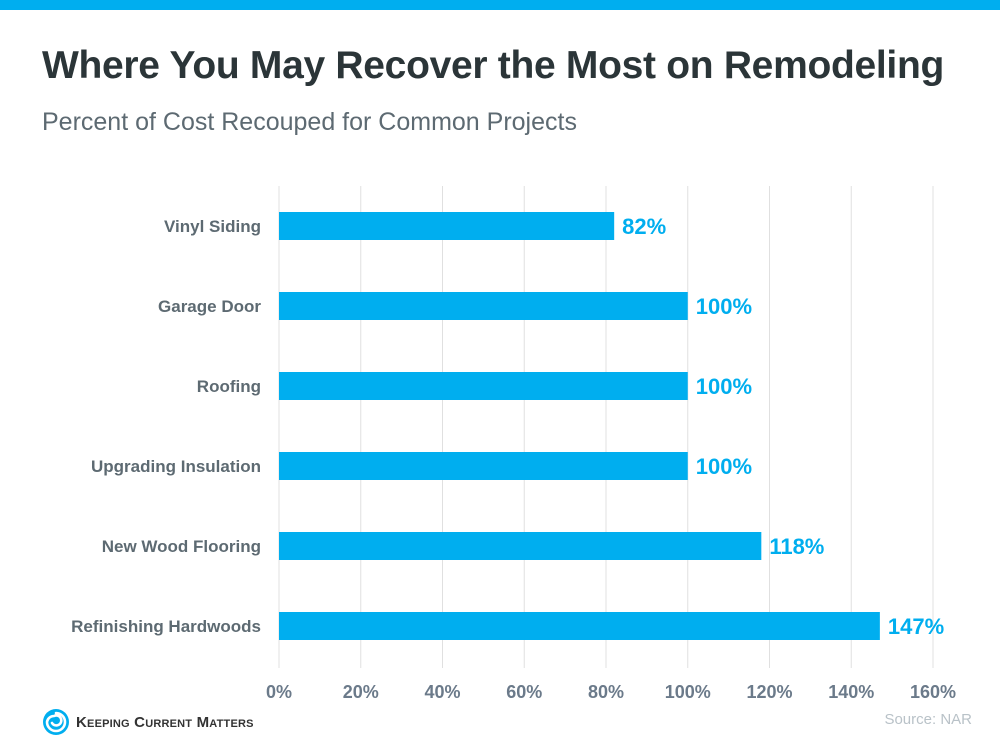 The height and width of the screenshot is (750, 1000). I want to click on x-tick-label: 80%, so click(606, 692).